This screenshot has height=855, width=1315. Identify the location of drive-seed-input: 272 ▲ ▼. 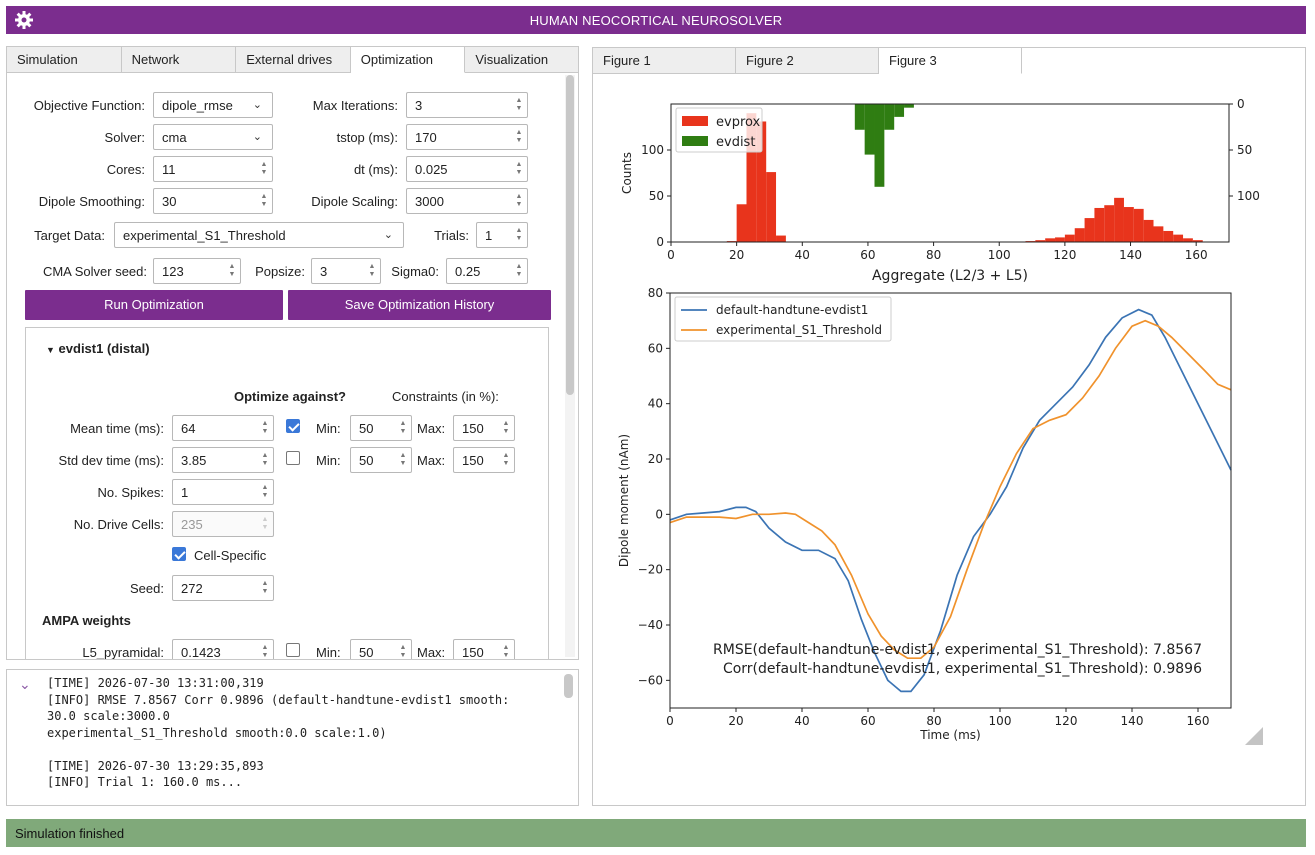
(223, 588).